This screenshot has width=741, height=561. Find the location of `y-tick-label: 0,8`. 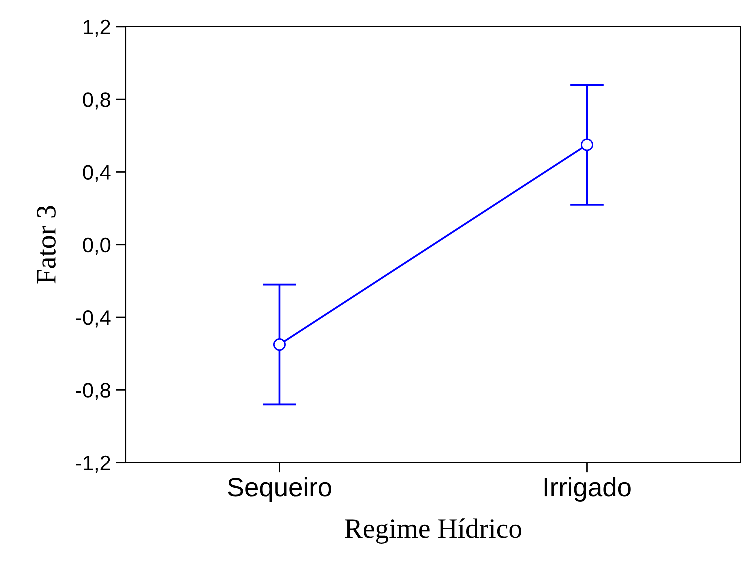

y-tick-label: 0,8 is located at coordinates (96, 101).